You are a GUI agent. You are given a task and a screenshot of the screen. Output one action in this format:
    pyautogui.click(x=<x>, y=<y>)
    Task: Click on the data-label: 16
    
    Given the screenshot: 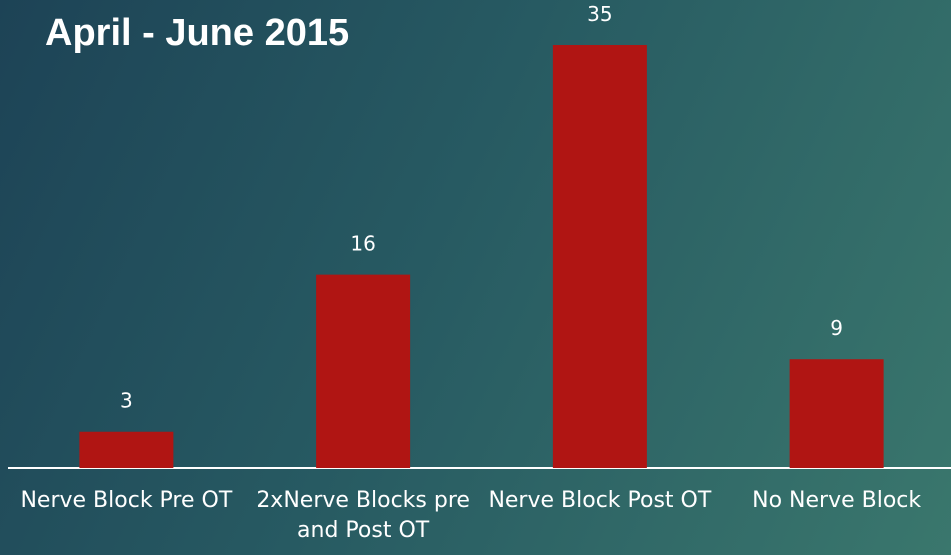 What is the action you would take?
    pyautogui.click(x=362, y=244)
    